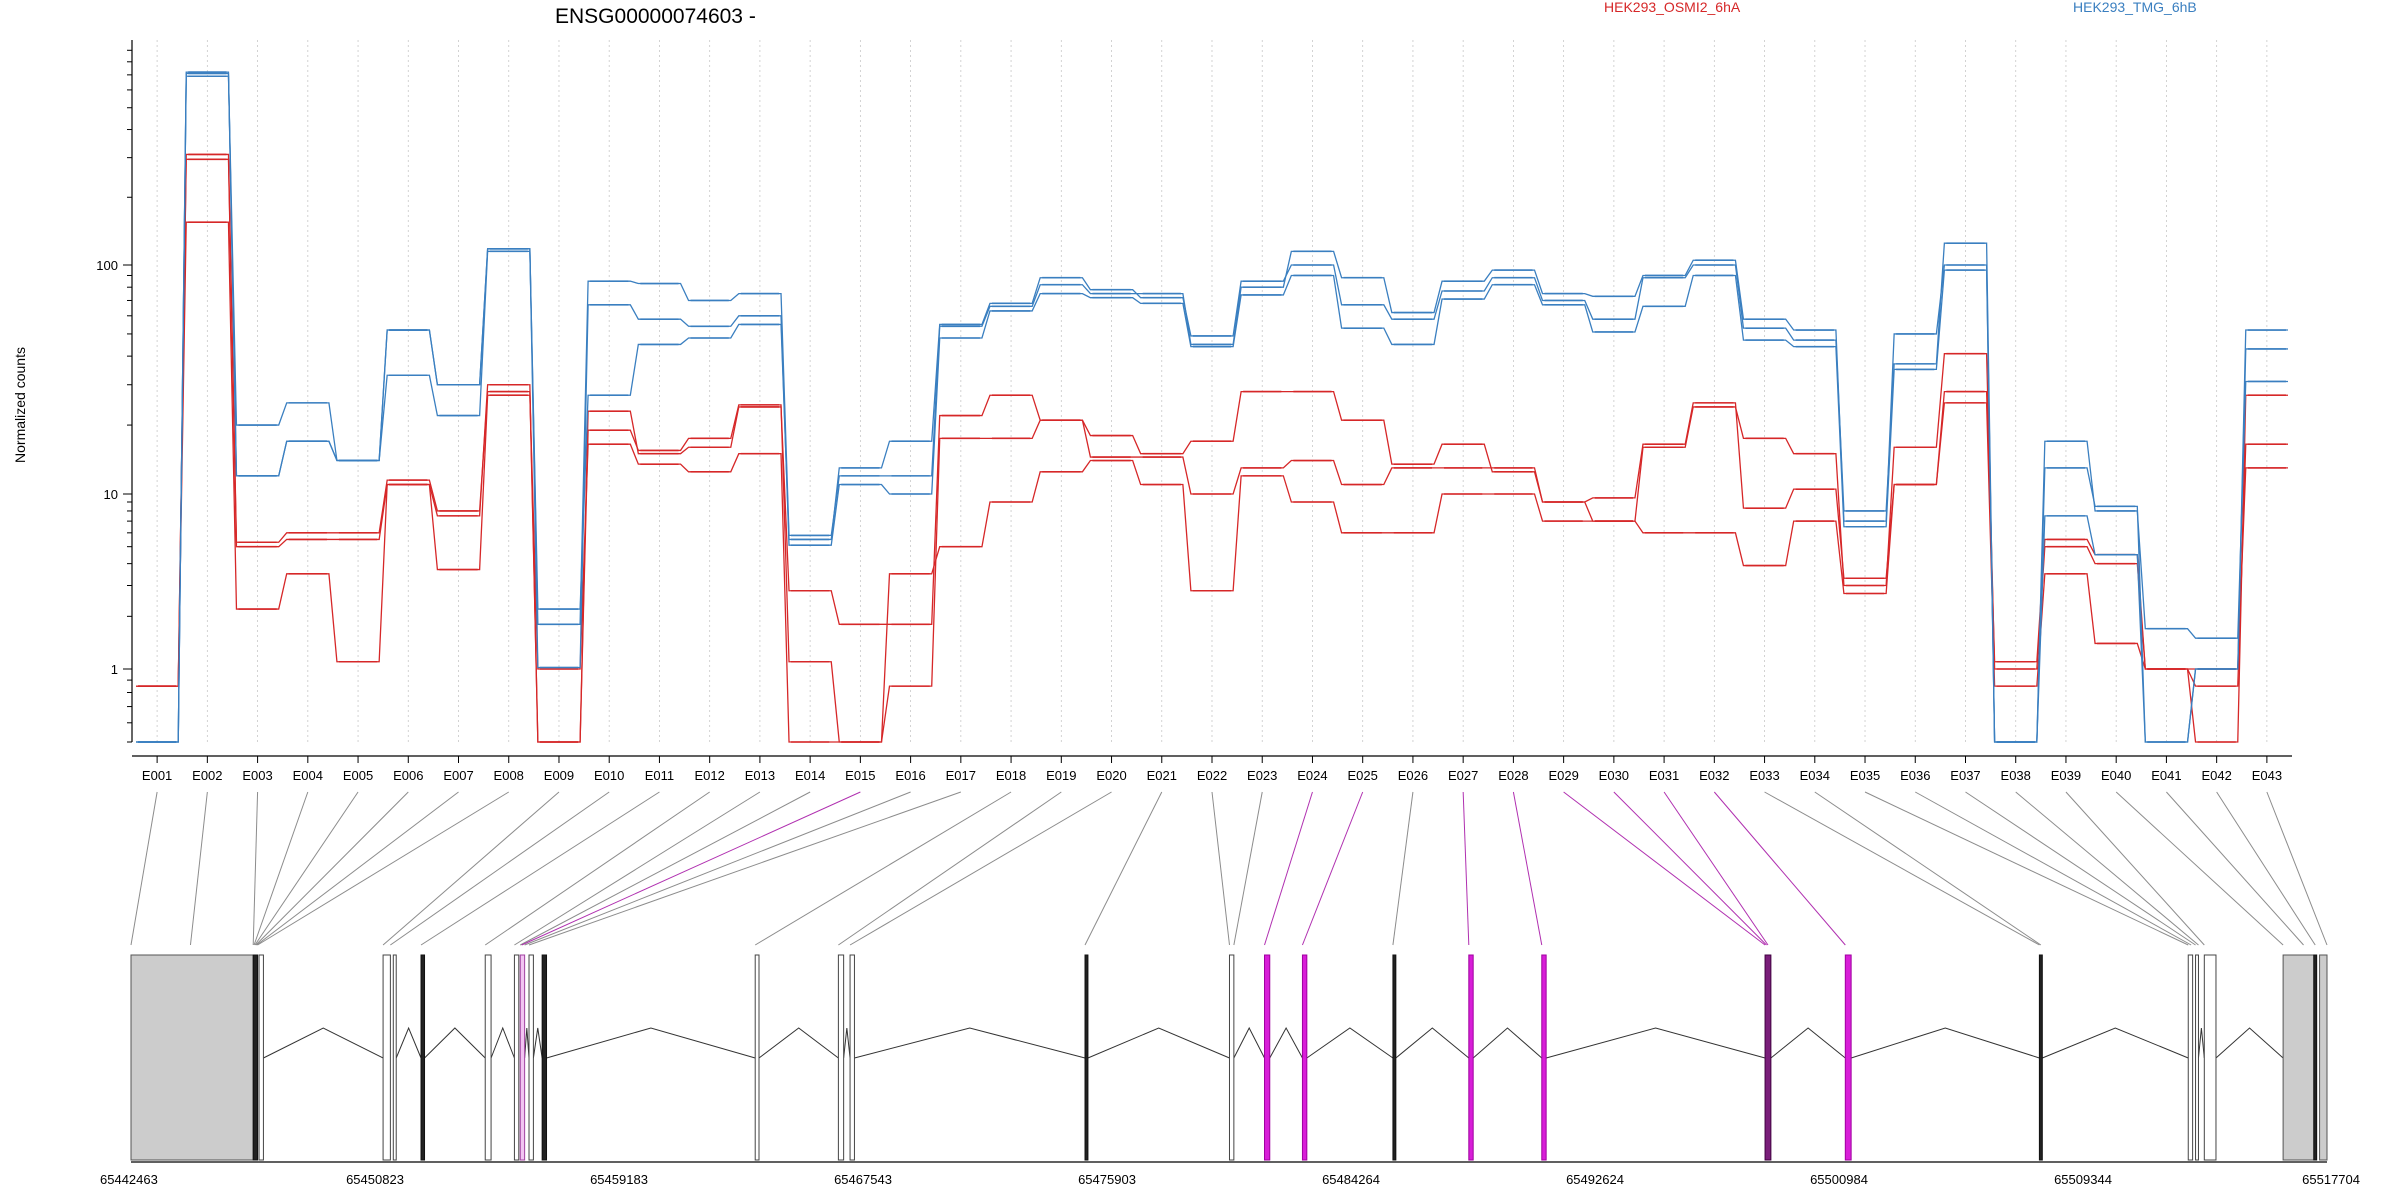  What do you see at coordinates (157, 775) in the screenshot?
I see `exon-bin-label: E001` at bounding box center [157, 775].